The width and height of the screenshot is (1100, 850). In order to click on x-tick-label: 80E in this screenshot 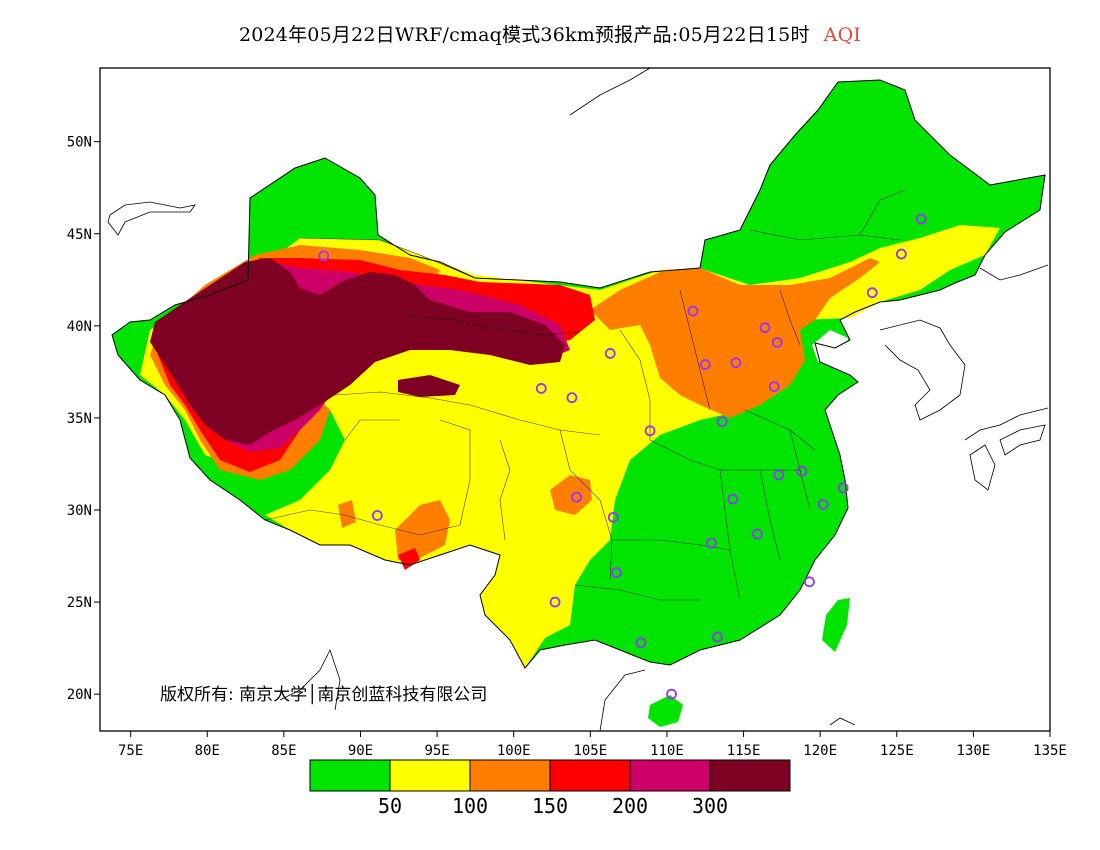, I will do `click(207, 751)`.